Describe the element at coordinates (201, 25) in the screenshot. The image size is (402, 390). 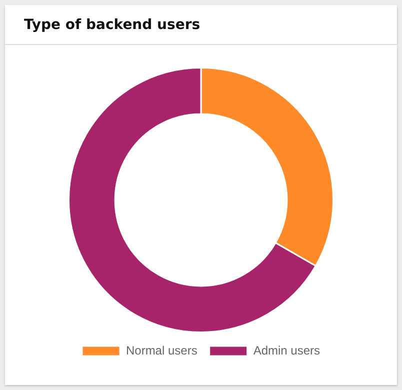
I see `chart-title: Type of backend users` at that location.